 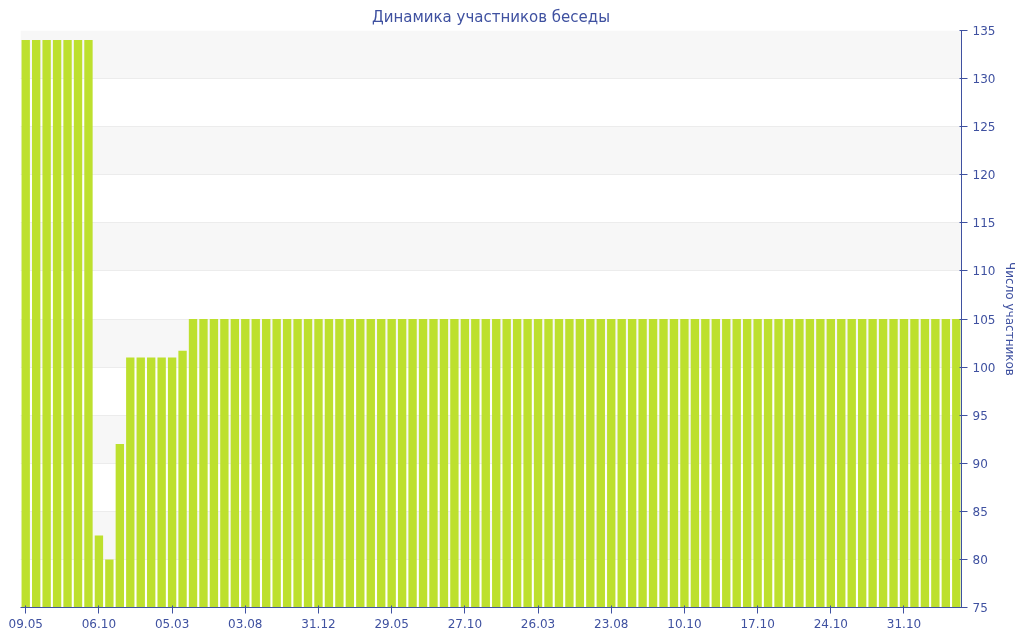 I want to click on y-axis-title: Число участников, so click(x=1010, y=319).